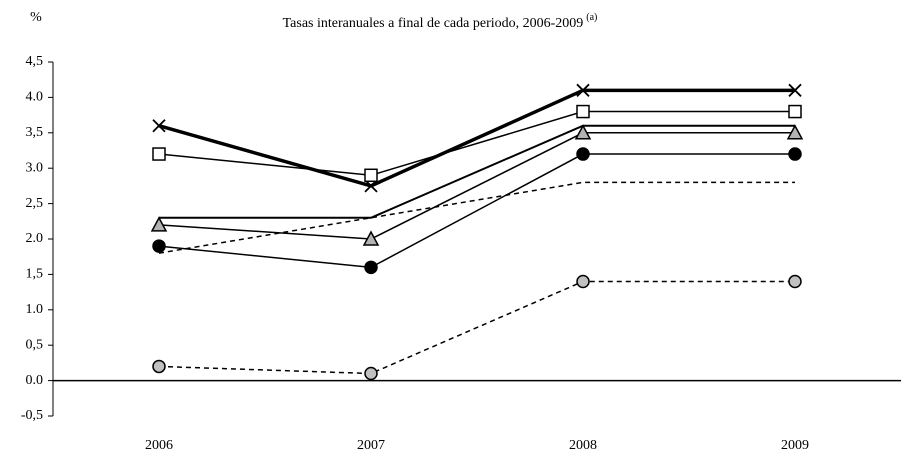 This screenshot has width=901, height=459. I want to click on y-tick-label: 0.0, so click(35, 380).